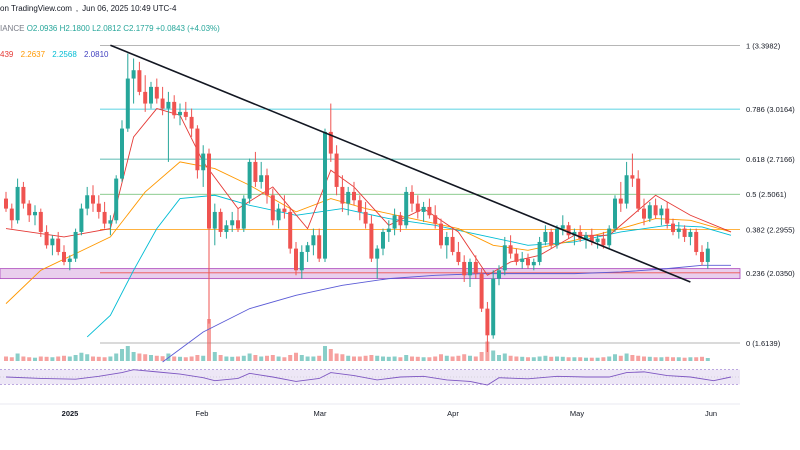 The height and width of the screenshot is (450, 800). I want to click on fib-level-label-4: 0.382 (2.2955), so click(770, 229).